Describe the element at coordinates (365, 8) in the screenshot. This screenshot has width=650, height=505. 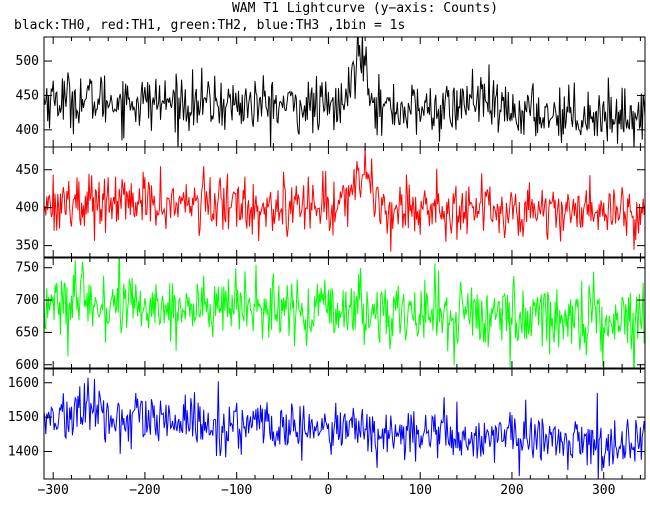
I see `chart-title: WAM T1 Lightcurve (y−axis: Counts)` at that location.